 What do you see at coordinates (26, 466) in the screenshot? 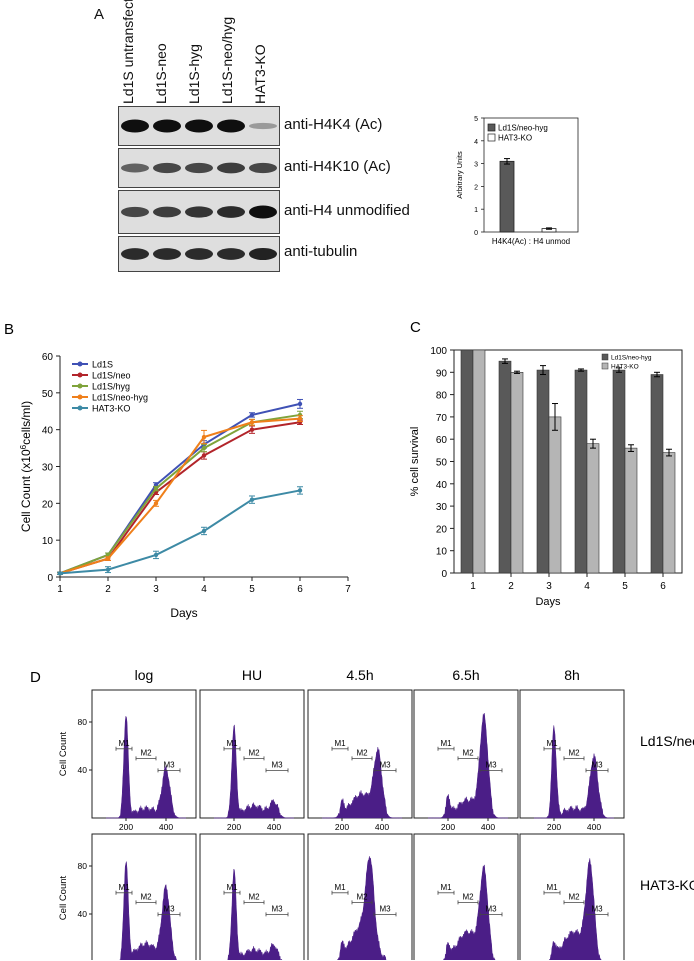
I see `y-axis-label: Cell Count (x106cells/ml)` at bounding box center [26, 466].